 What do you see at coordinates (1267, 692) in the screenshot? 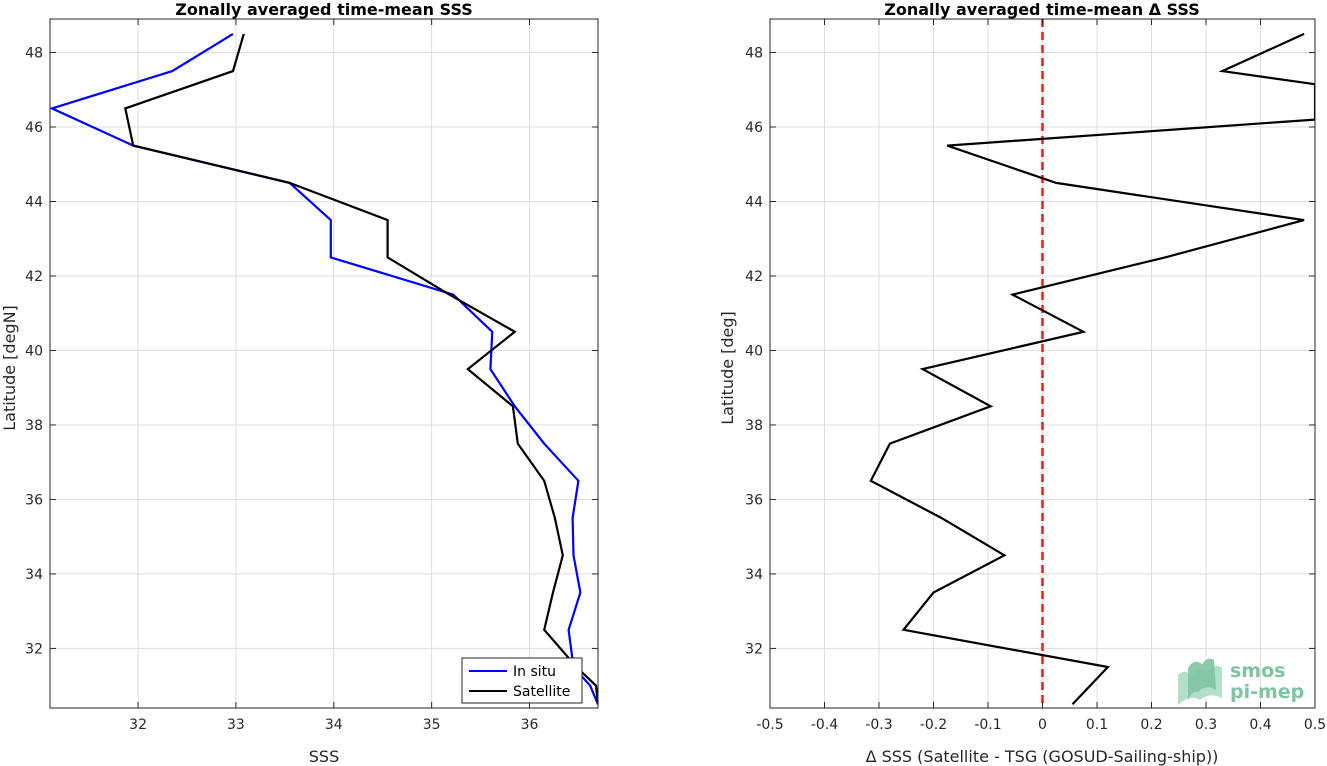
I see `logo-text-pimep: pi-mep` at bounding box center [1267, 692].